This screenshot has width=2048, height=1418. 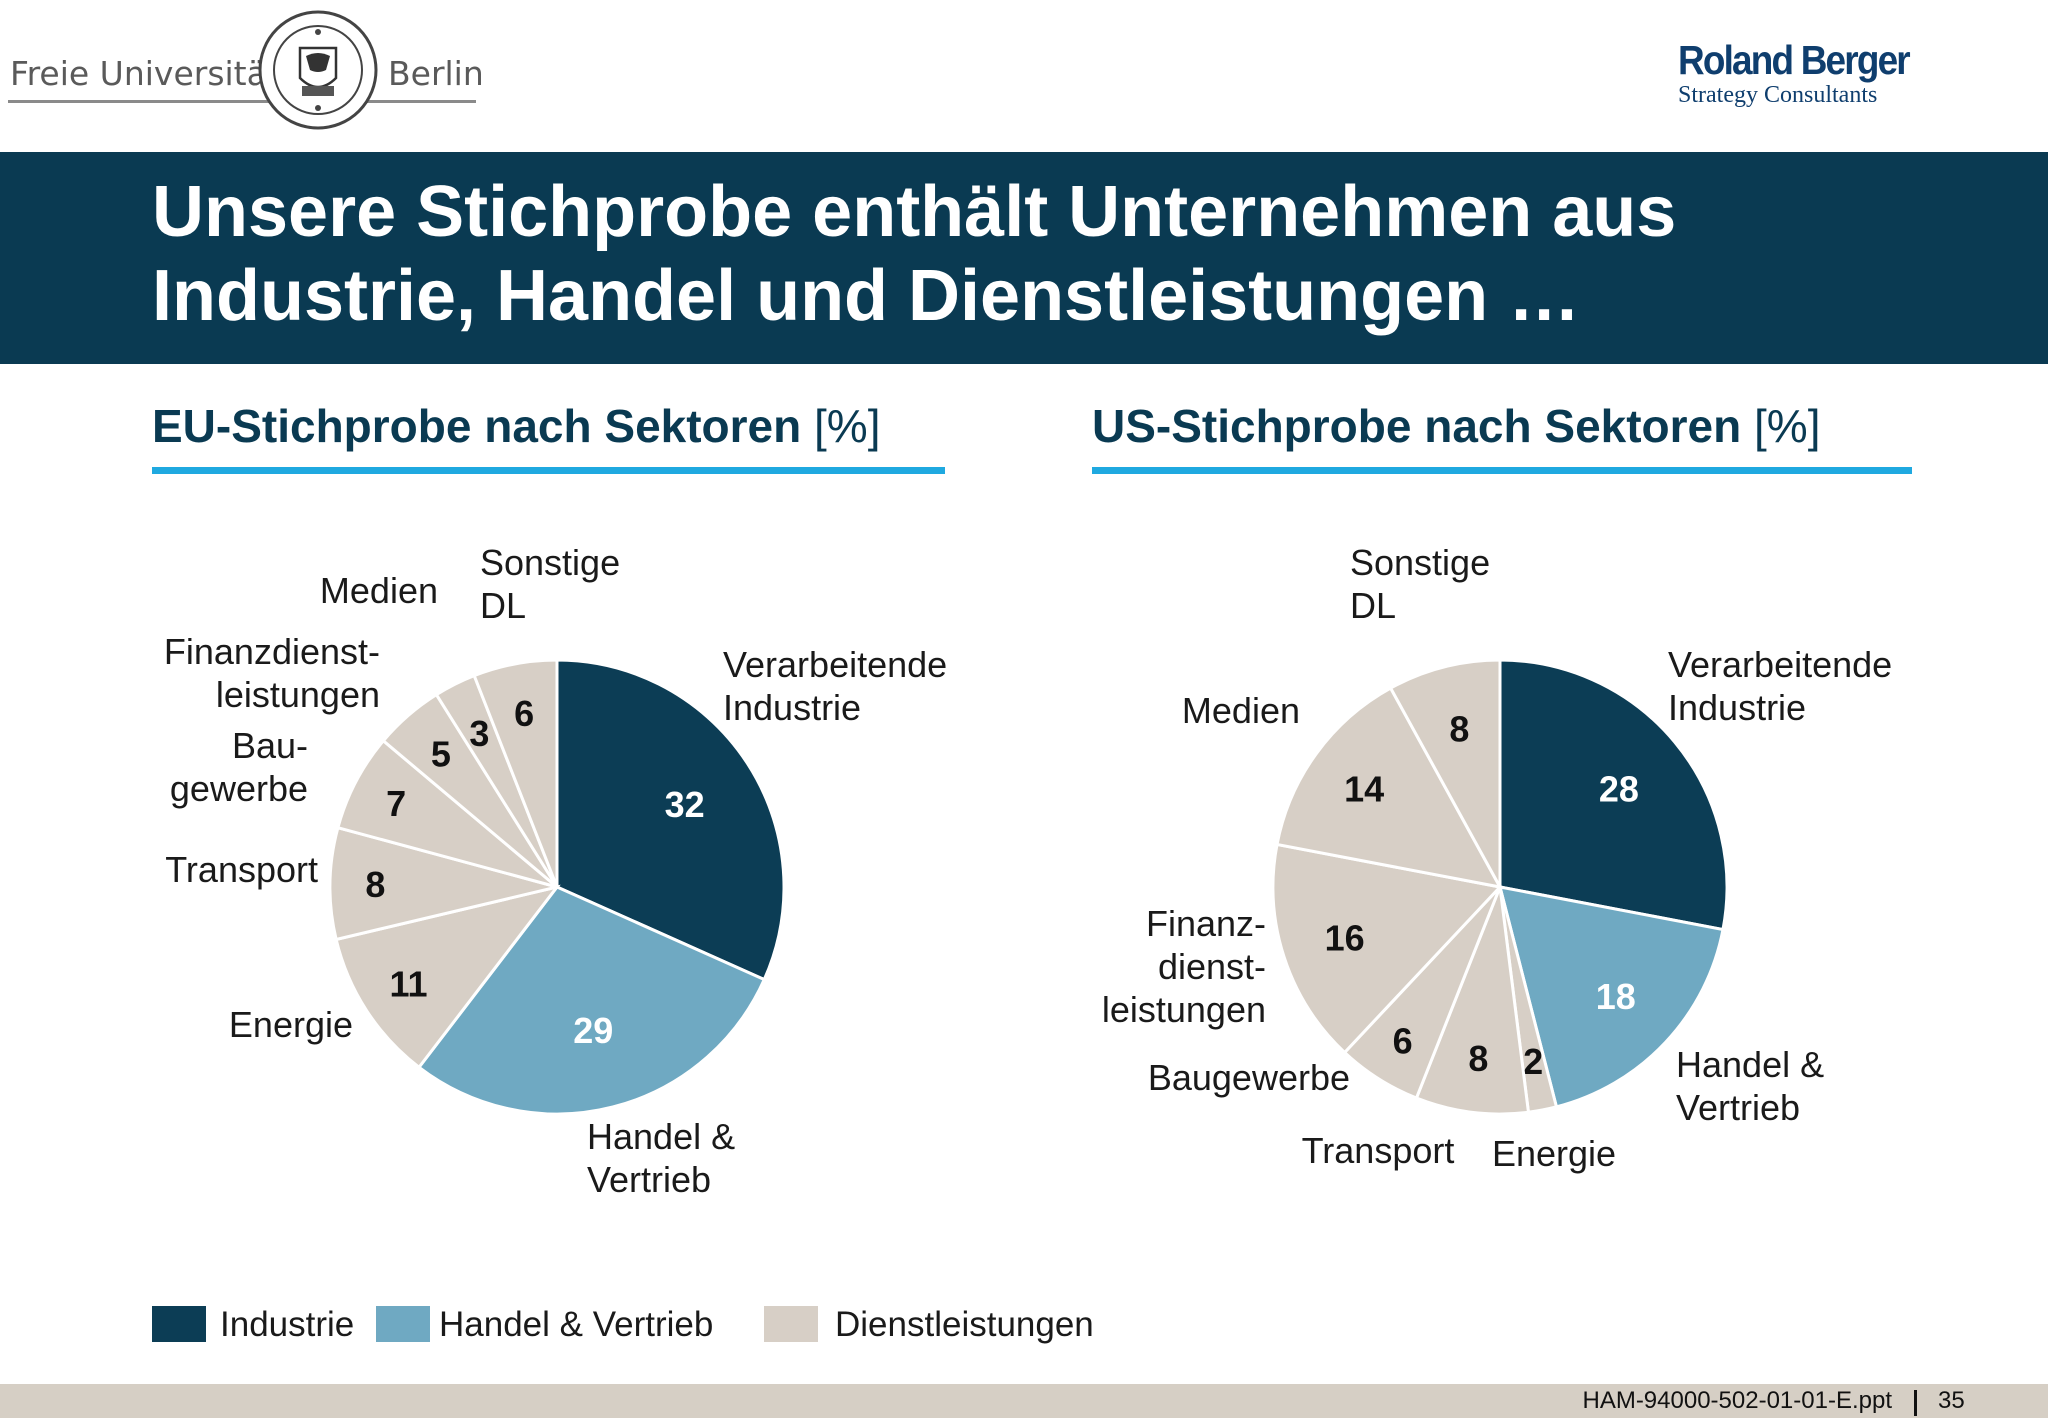 I want to click on us-value-label-5: 16, so click(x=1345, y=938).